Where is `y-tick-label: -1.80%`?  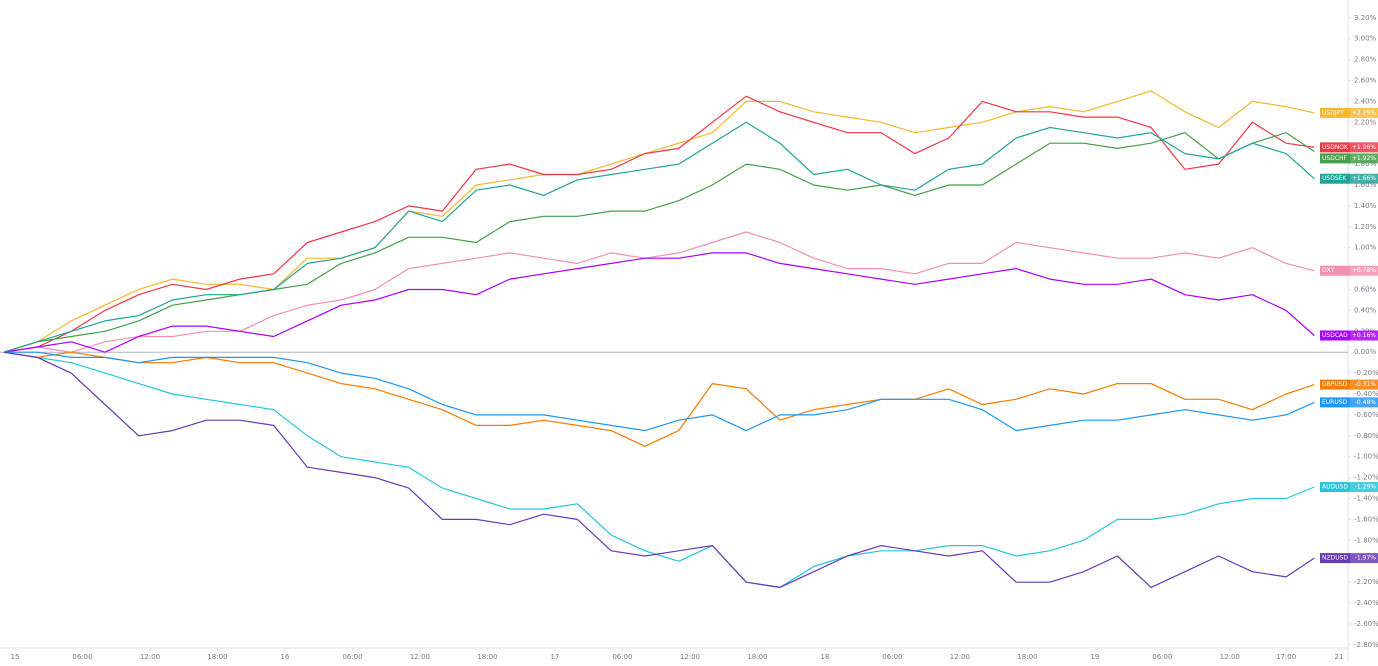
y-tick-label: -1.80% is located at coordinates (1366, 540).